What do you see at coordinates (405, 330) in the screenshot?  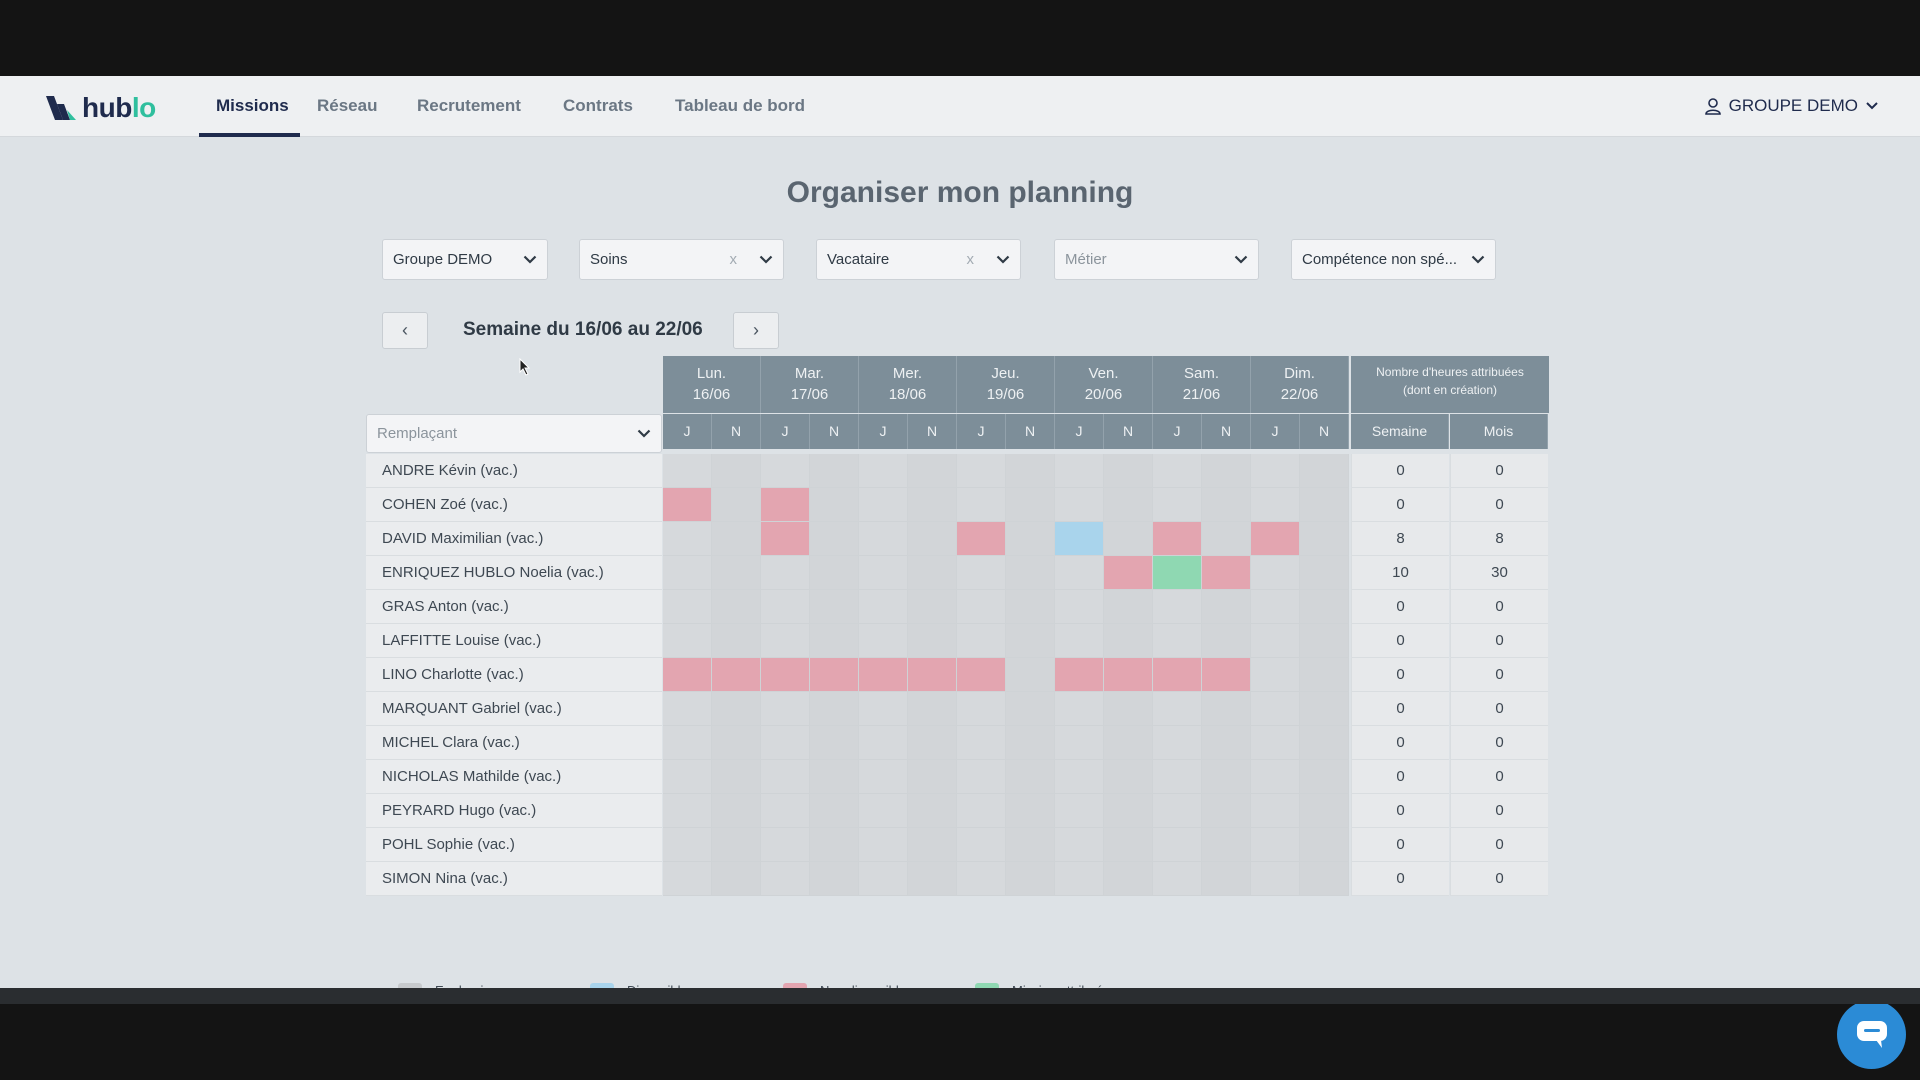 I see `previous-week-button: ‹` at bounding box center [405, 330].